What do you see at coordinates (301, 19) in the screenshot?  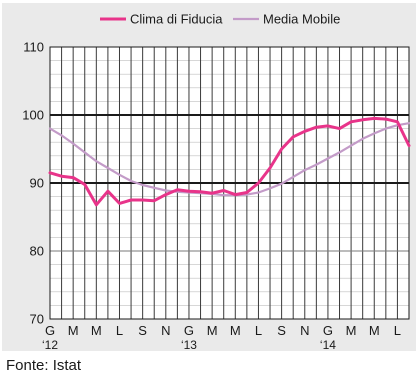 I see `legend-label: Media Mobile` at bounding box center [301, 19].